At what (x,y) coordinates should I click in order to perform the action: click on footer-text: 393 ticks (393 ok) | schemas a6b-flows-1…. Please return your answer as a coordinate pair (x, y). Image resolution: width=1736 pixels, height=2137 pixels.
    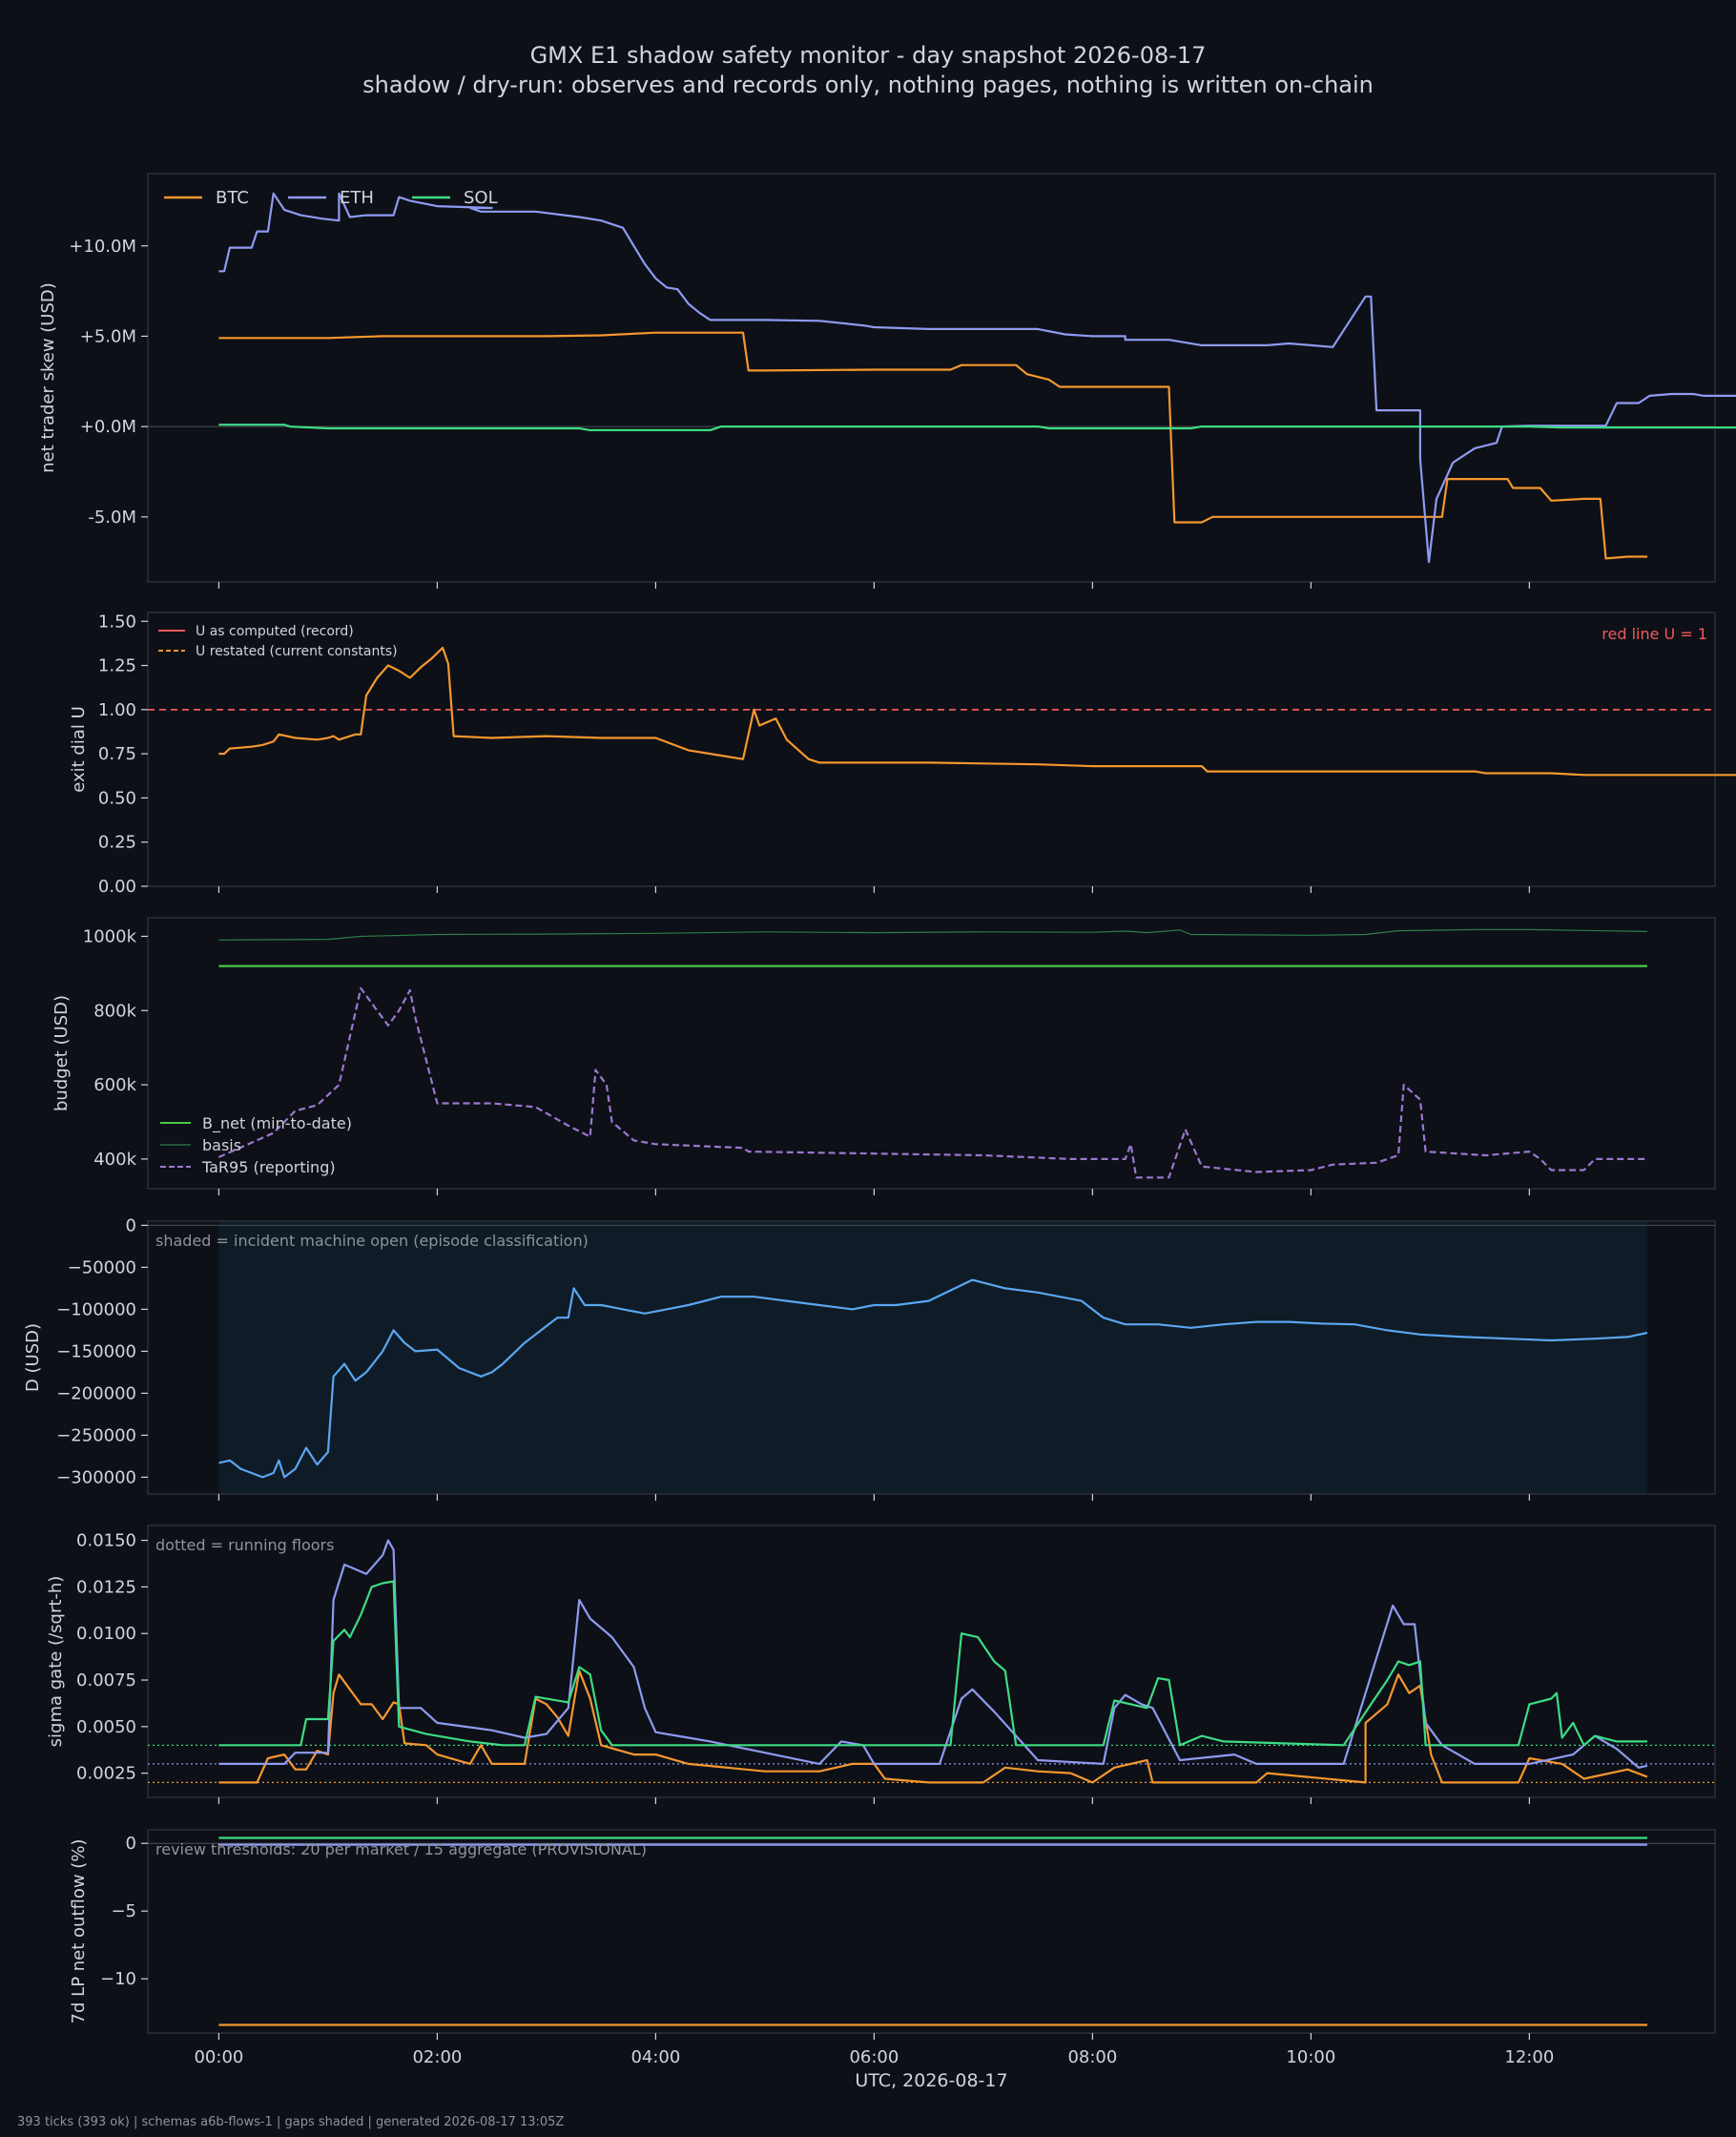
    Looking at the image, I should click on (290, 2122).